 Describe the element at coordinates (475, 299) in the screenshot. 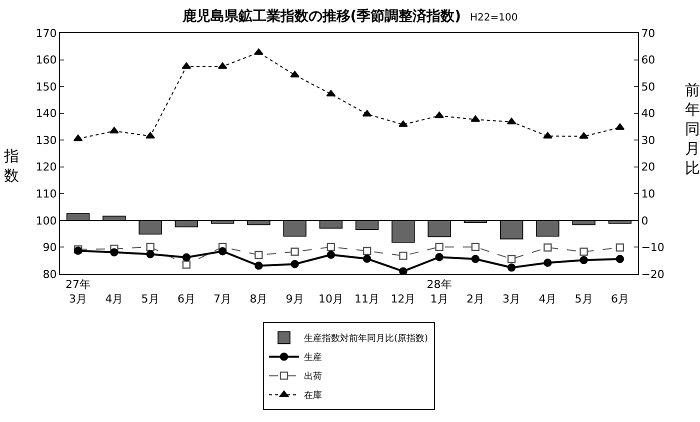

I see `x-tick-label: 2月` at that location.